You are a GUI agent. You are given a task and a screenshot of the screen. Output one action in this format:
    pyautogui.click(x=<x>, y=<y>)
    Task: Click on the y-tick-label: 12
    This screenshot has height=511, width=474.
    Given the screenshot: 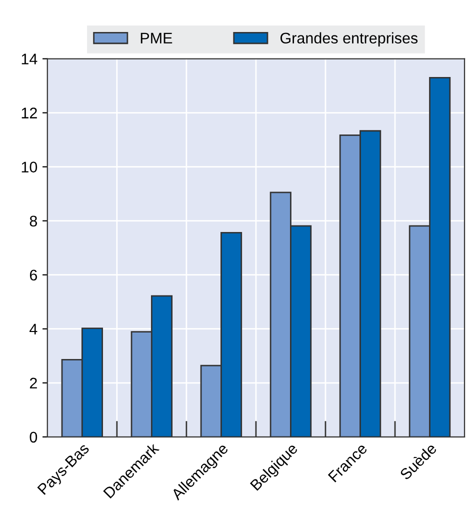 What is the action you would take?
    pyautogui.click(x=29, y=113)
    